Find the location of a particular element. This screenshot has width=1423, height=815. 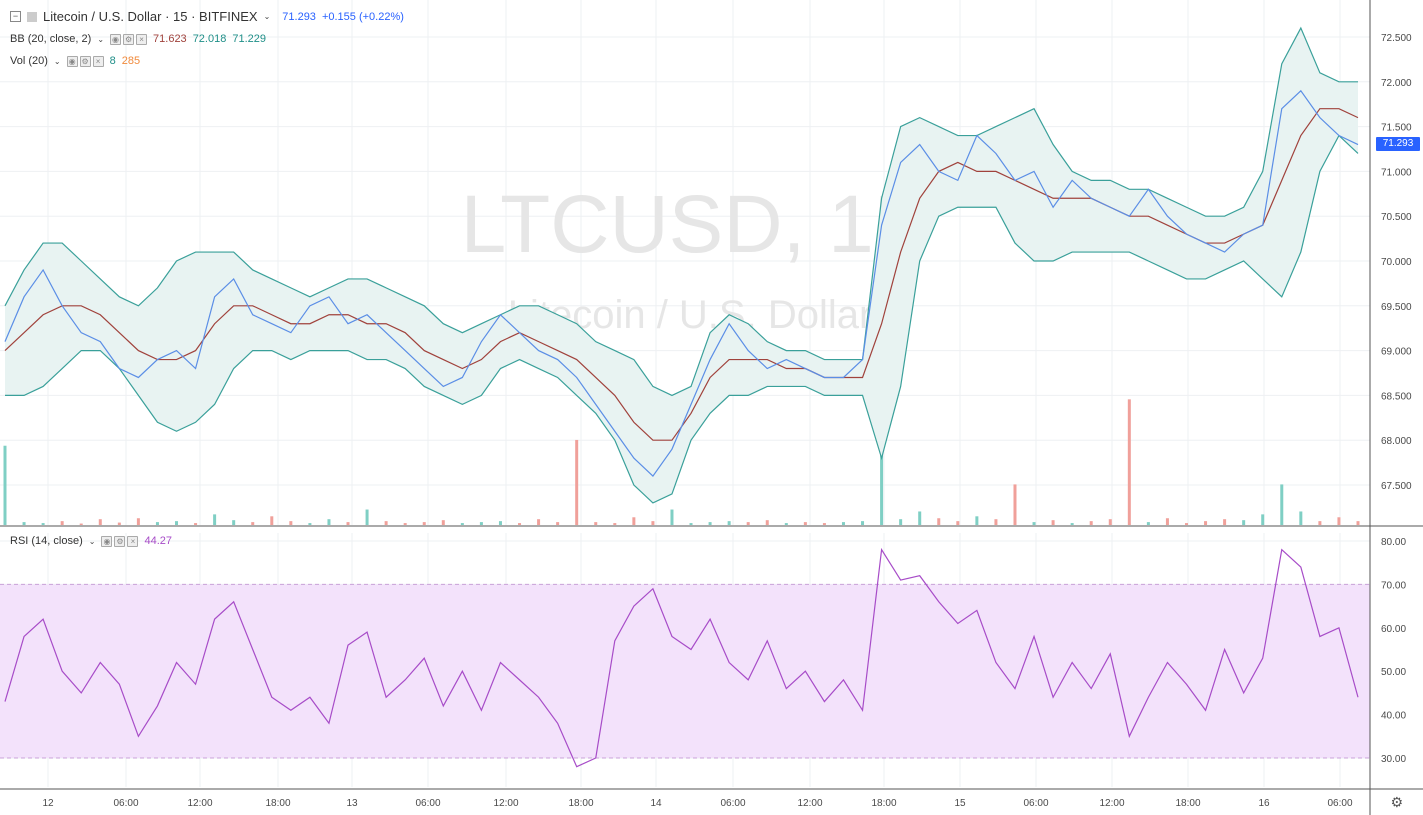

bb-controls: ◉ ⚙ × is located at coordinates (129, 39).